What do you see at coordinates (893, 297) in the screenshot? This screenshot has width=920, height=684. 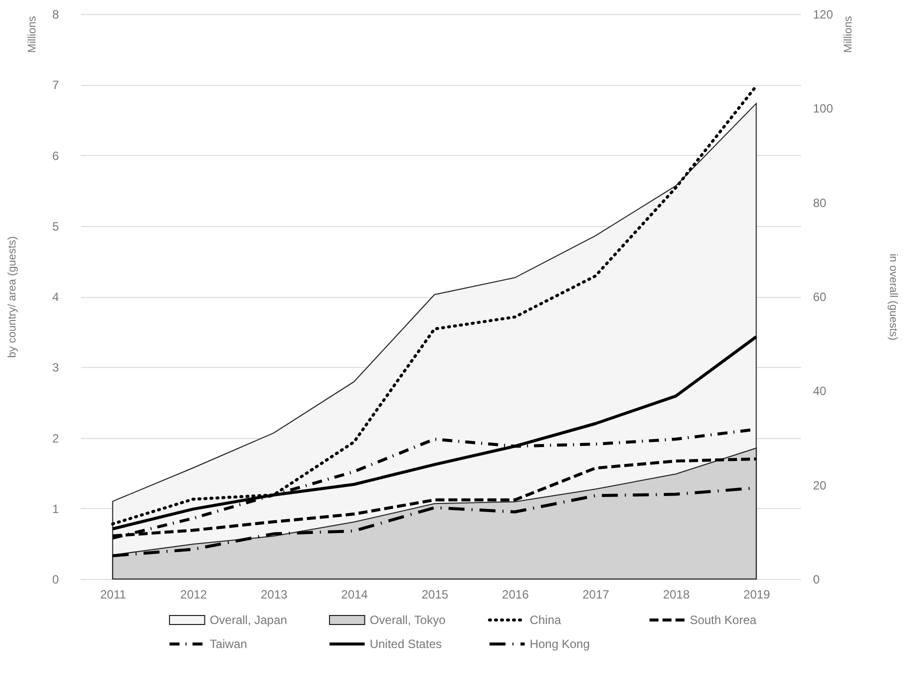 I see `y2-axis-title: in overall (guests)` at bounding box center [893, 297].